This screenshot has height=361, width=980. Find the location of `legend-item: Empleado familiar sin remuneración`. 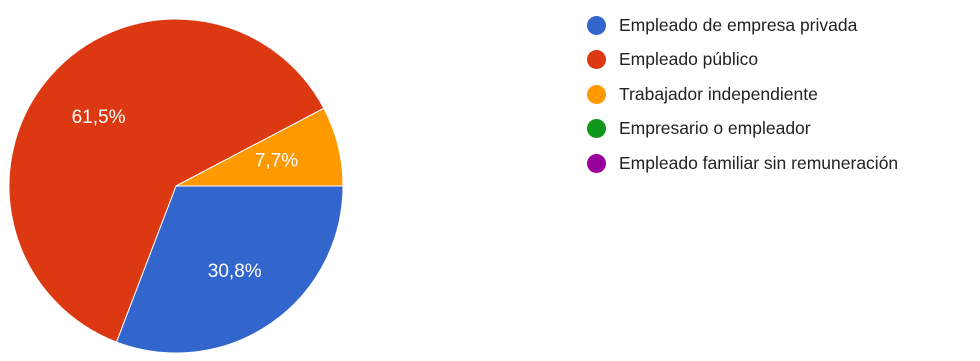

legend-item: Empleado familiar sin remuneración is located at coordinates (742, 163).